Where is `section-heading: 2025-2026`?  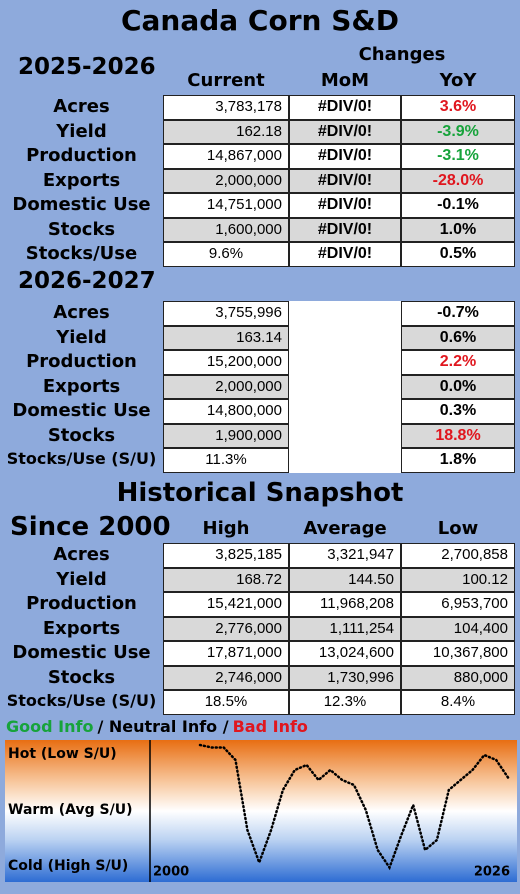
section-heading: 2025-2026 is located at coordinates (87, 67).